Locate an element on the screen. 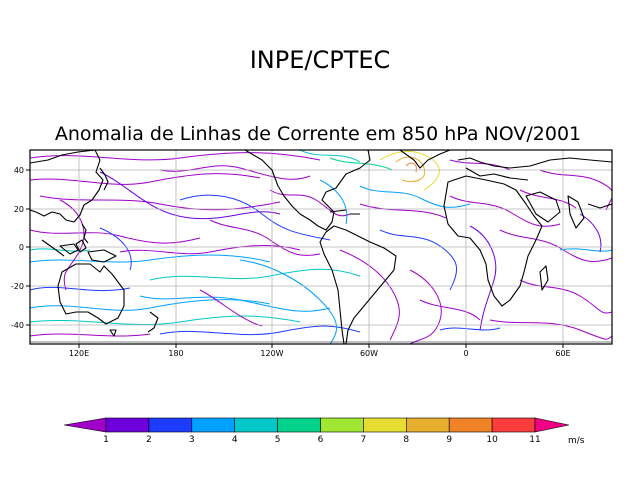  latitude-ticks: 40 20 0 -20 -40 is located at coordinates (20, 248).